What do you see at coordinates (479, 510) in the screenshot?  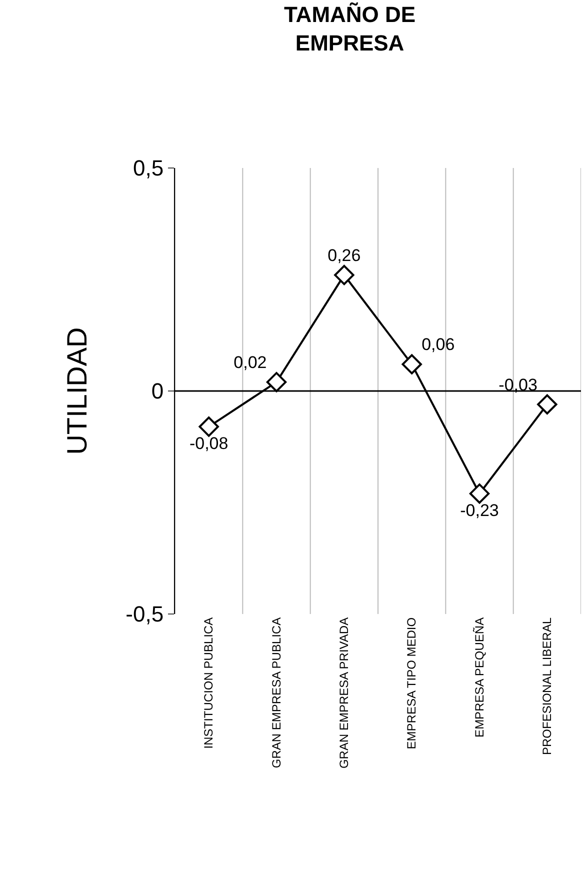 I see `data-label: -0,23` at bounding box center [479, 510].